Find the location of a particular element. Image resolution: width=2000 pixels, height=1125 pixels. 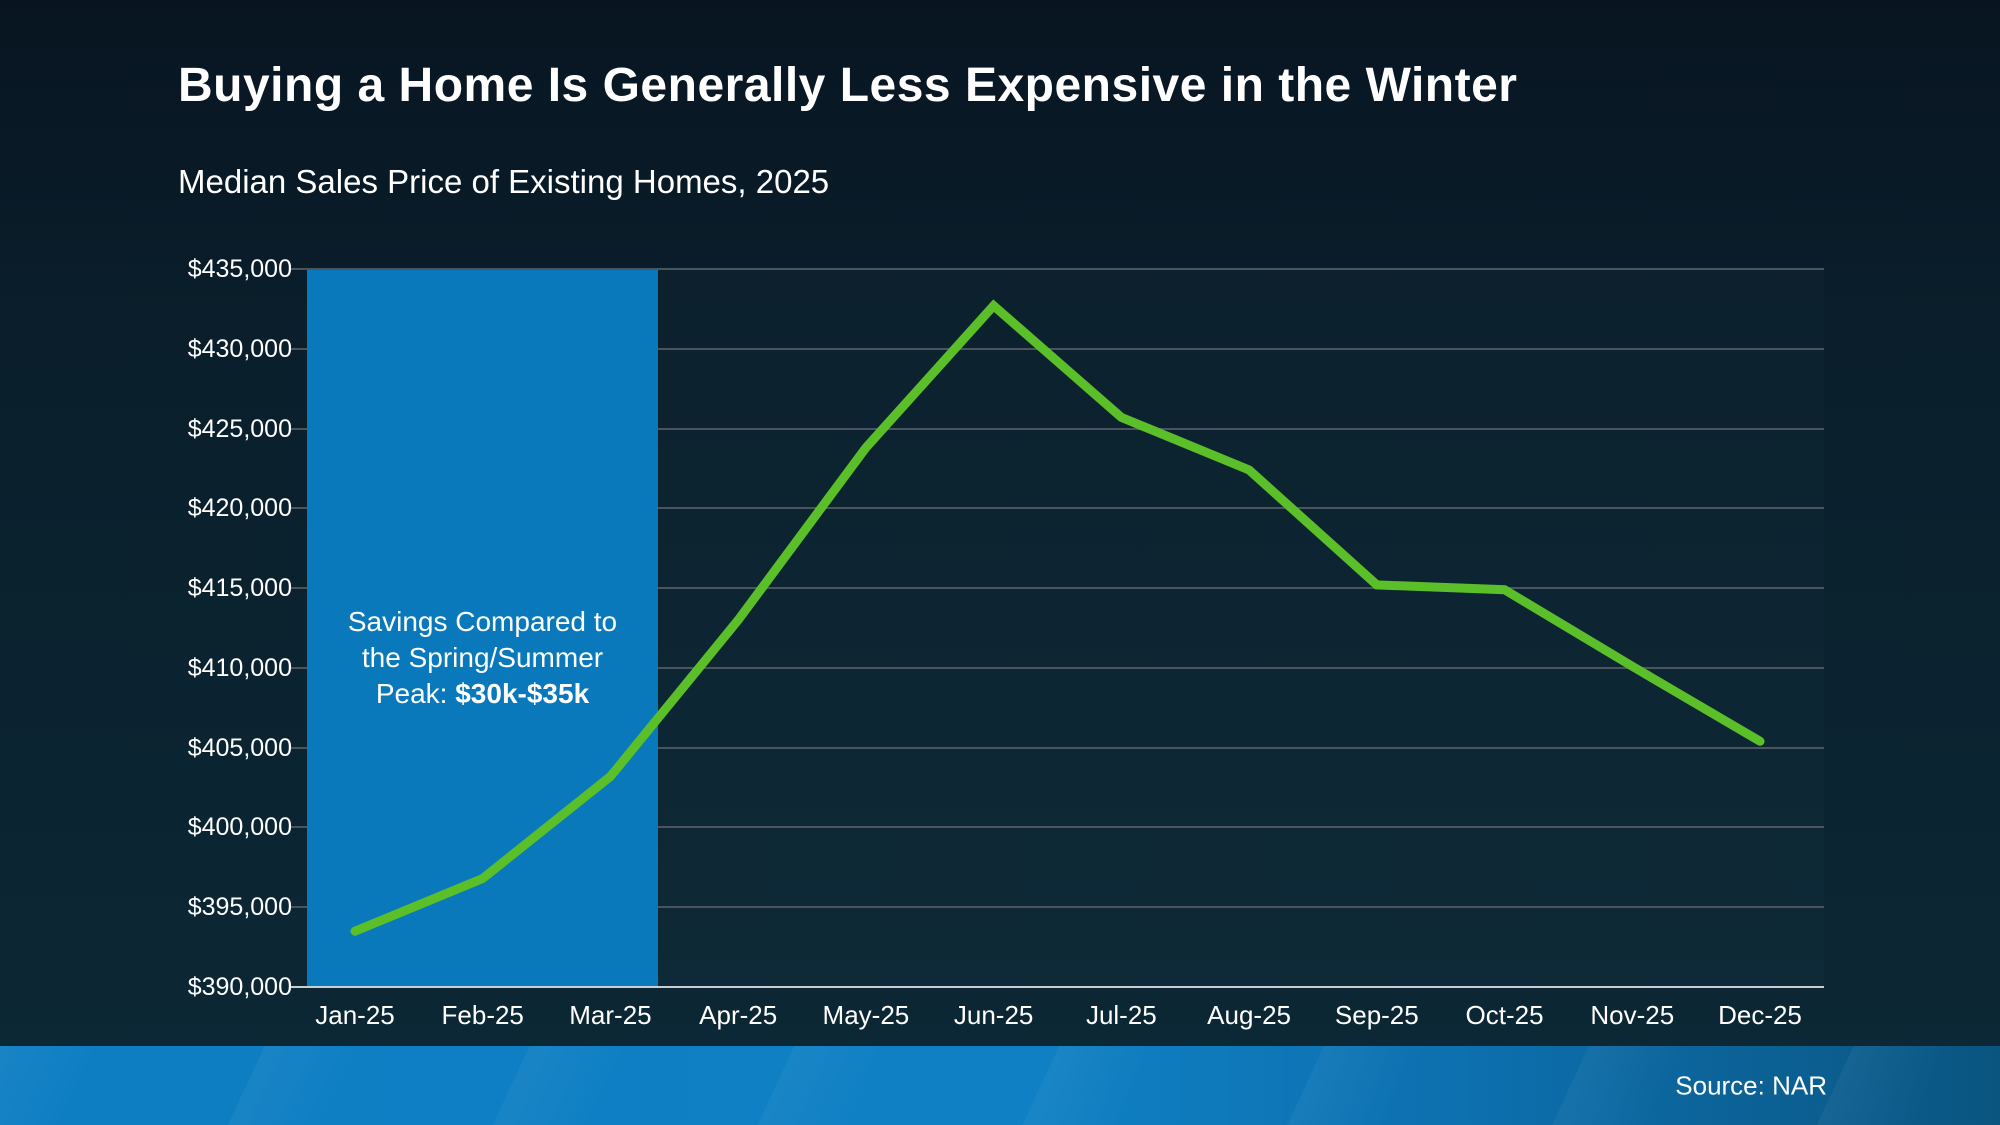

y-axis-tick-label: $395,000 is located at coordinates (239, 907).